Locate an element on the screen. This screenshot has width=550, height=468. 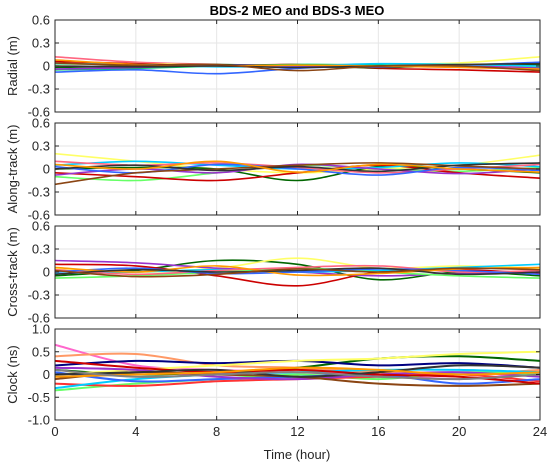
y-axis-label: Clock (ns) is located at coordinates (12, 374).